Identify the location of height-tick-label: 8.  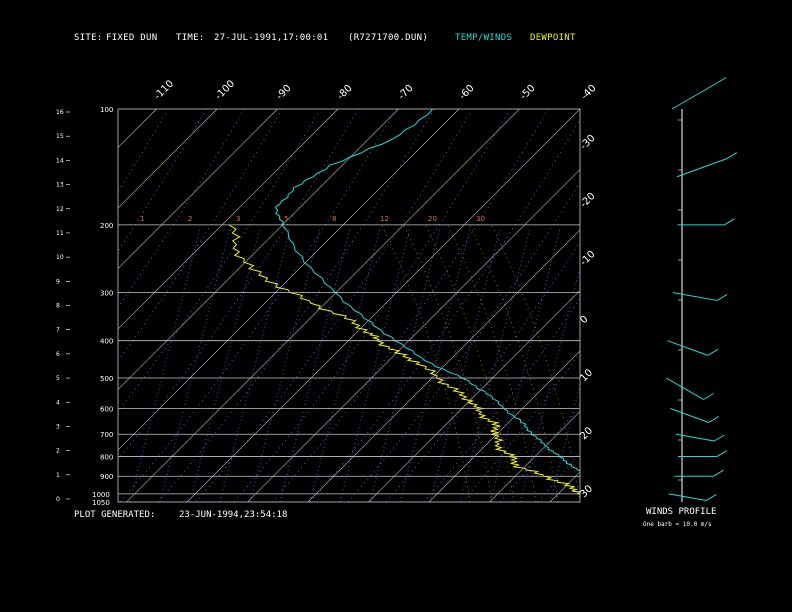
(58, 306).